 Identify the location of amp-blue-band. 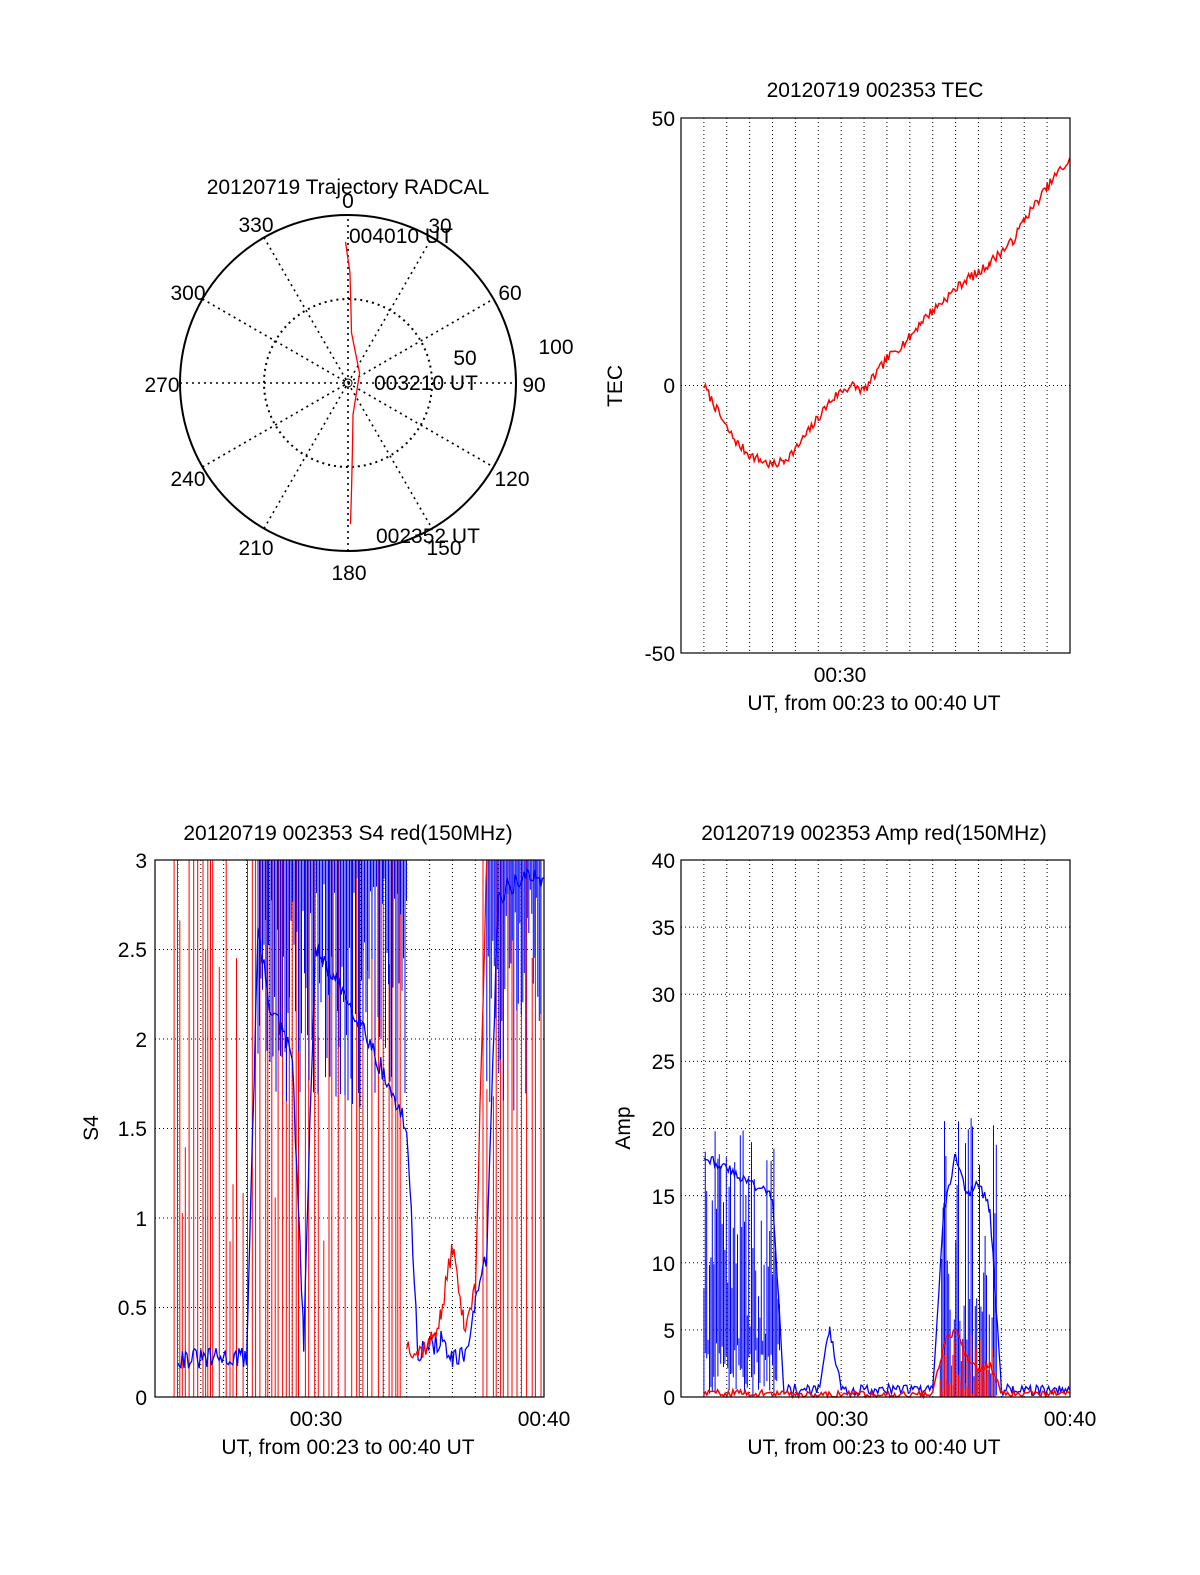
(850, 1257).